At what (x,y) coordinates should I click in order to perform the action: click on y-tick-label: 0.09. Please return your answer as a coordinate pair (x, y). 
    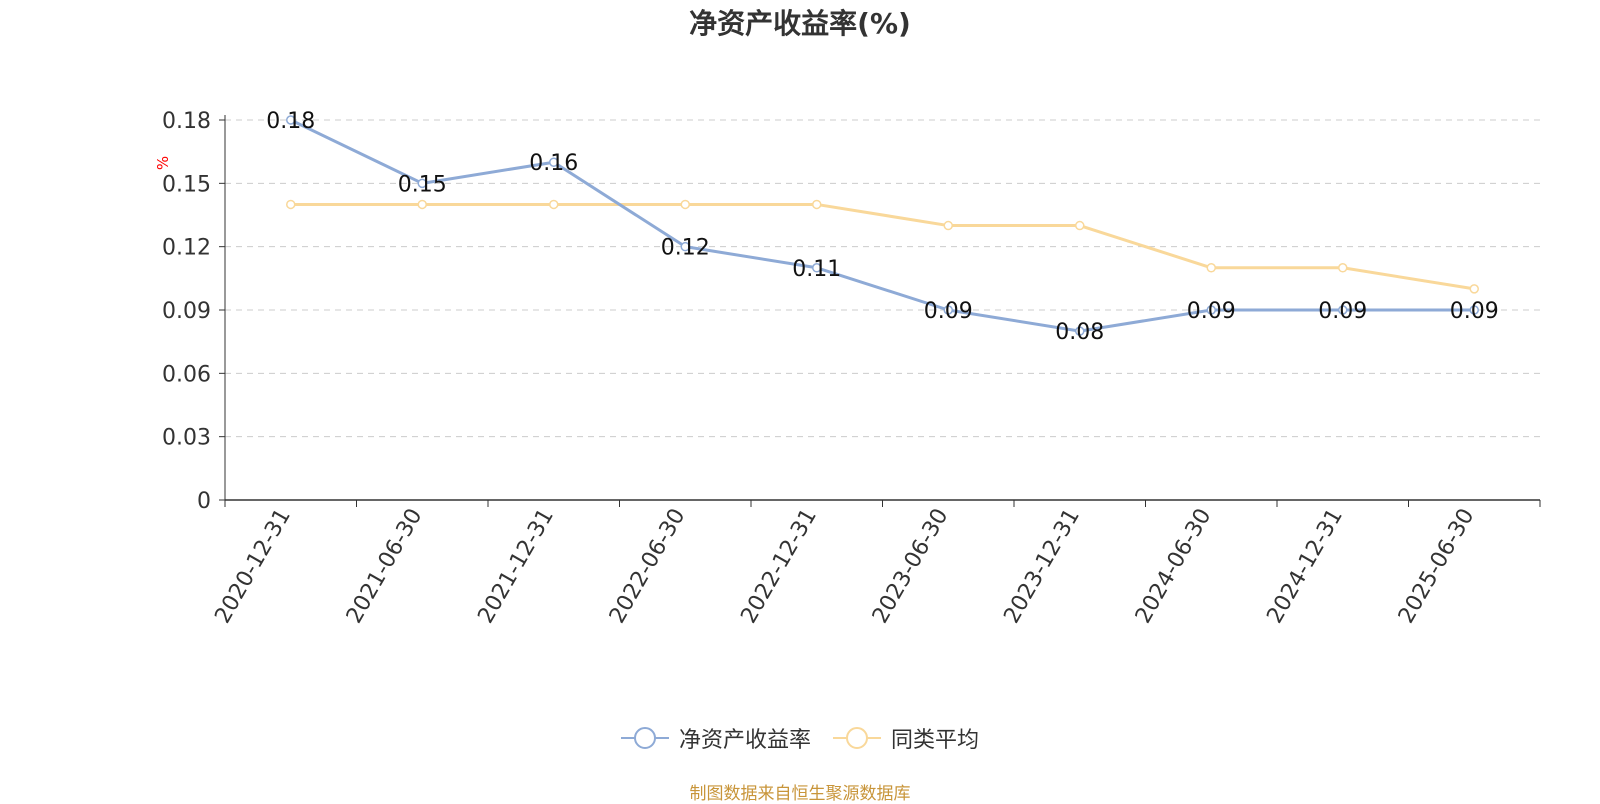
    Looking at the image, I should click on (186, 311).